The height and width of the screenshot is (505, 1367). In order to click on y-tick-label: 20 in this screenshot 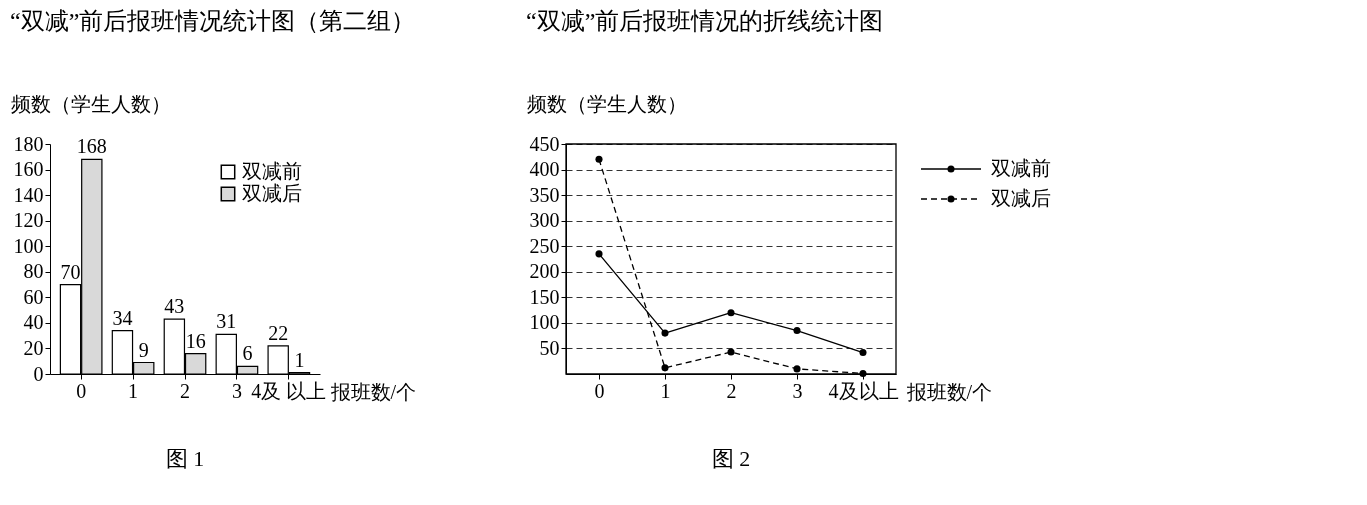, I will do `click(33, 347)`.